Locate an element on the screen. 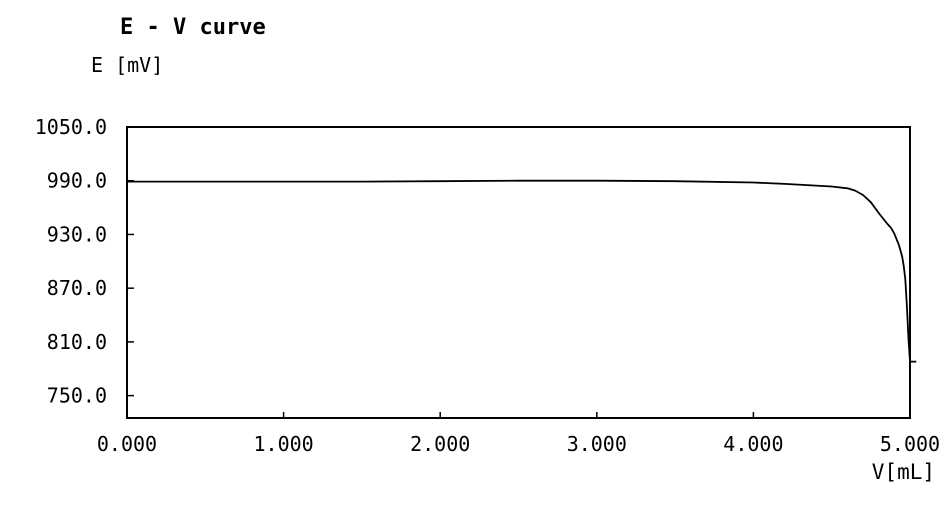  x-tick-label: 2.000 is located at coordinates (440, 444).